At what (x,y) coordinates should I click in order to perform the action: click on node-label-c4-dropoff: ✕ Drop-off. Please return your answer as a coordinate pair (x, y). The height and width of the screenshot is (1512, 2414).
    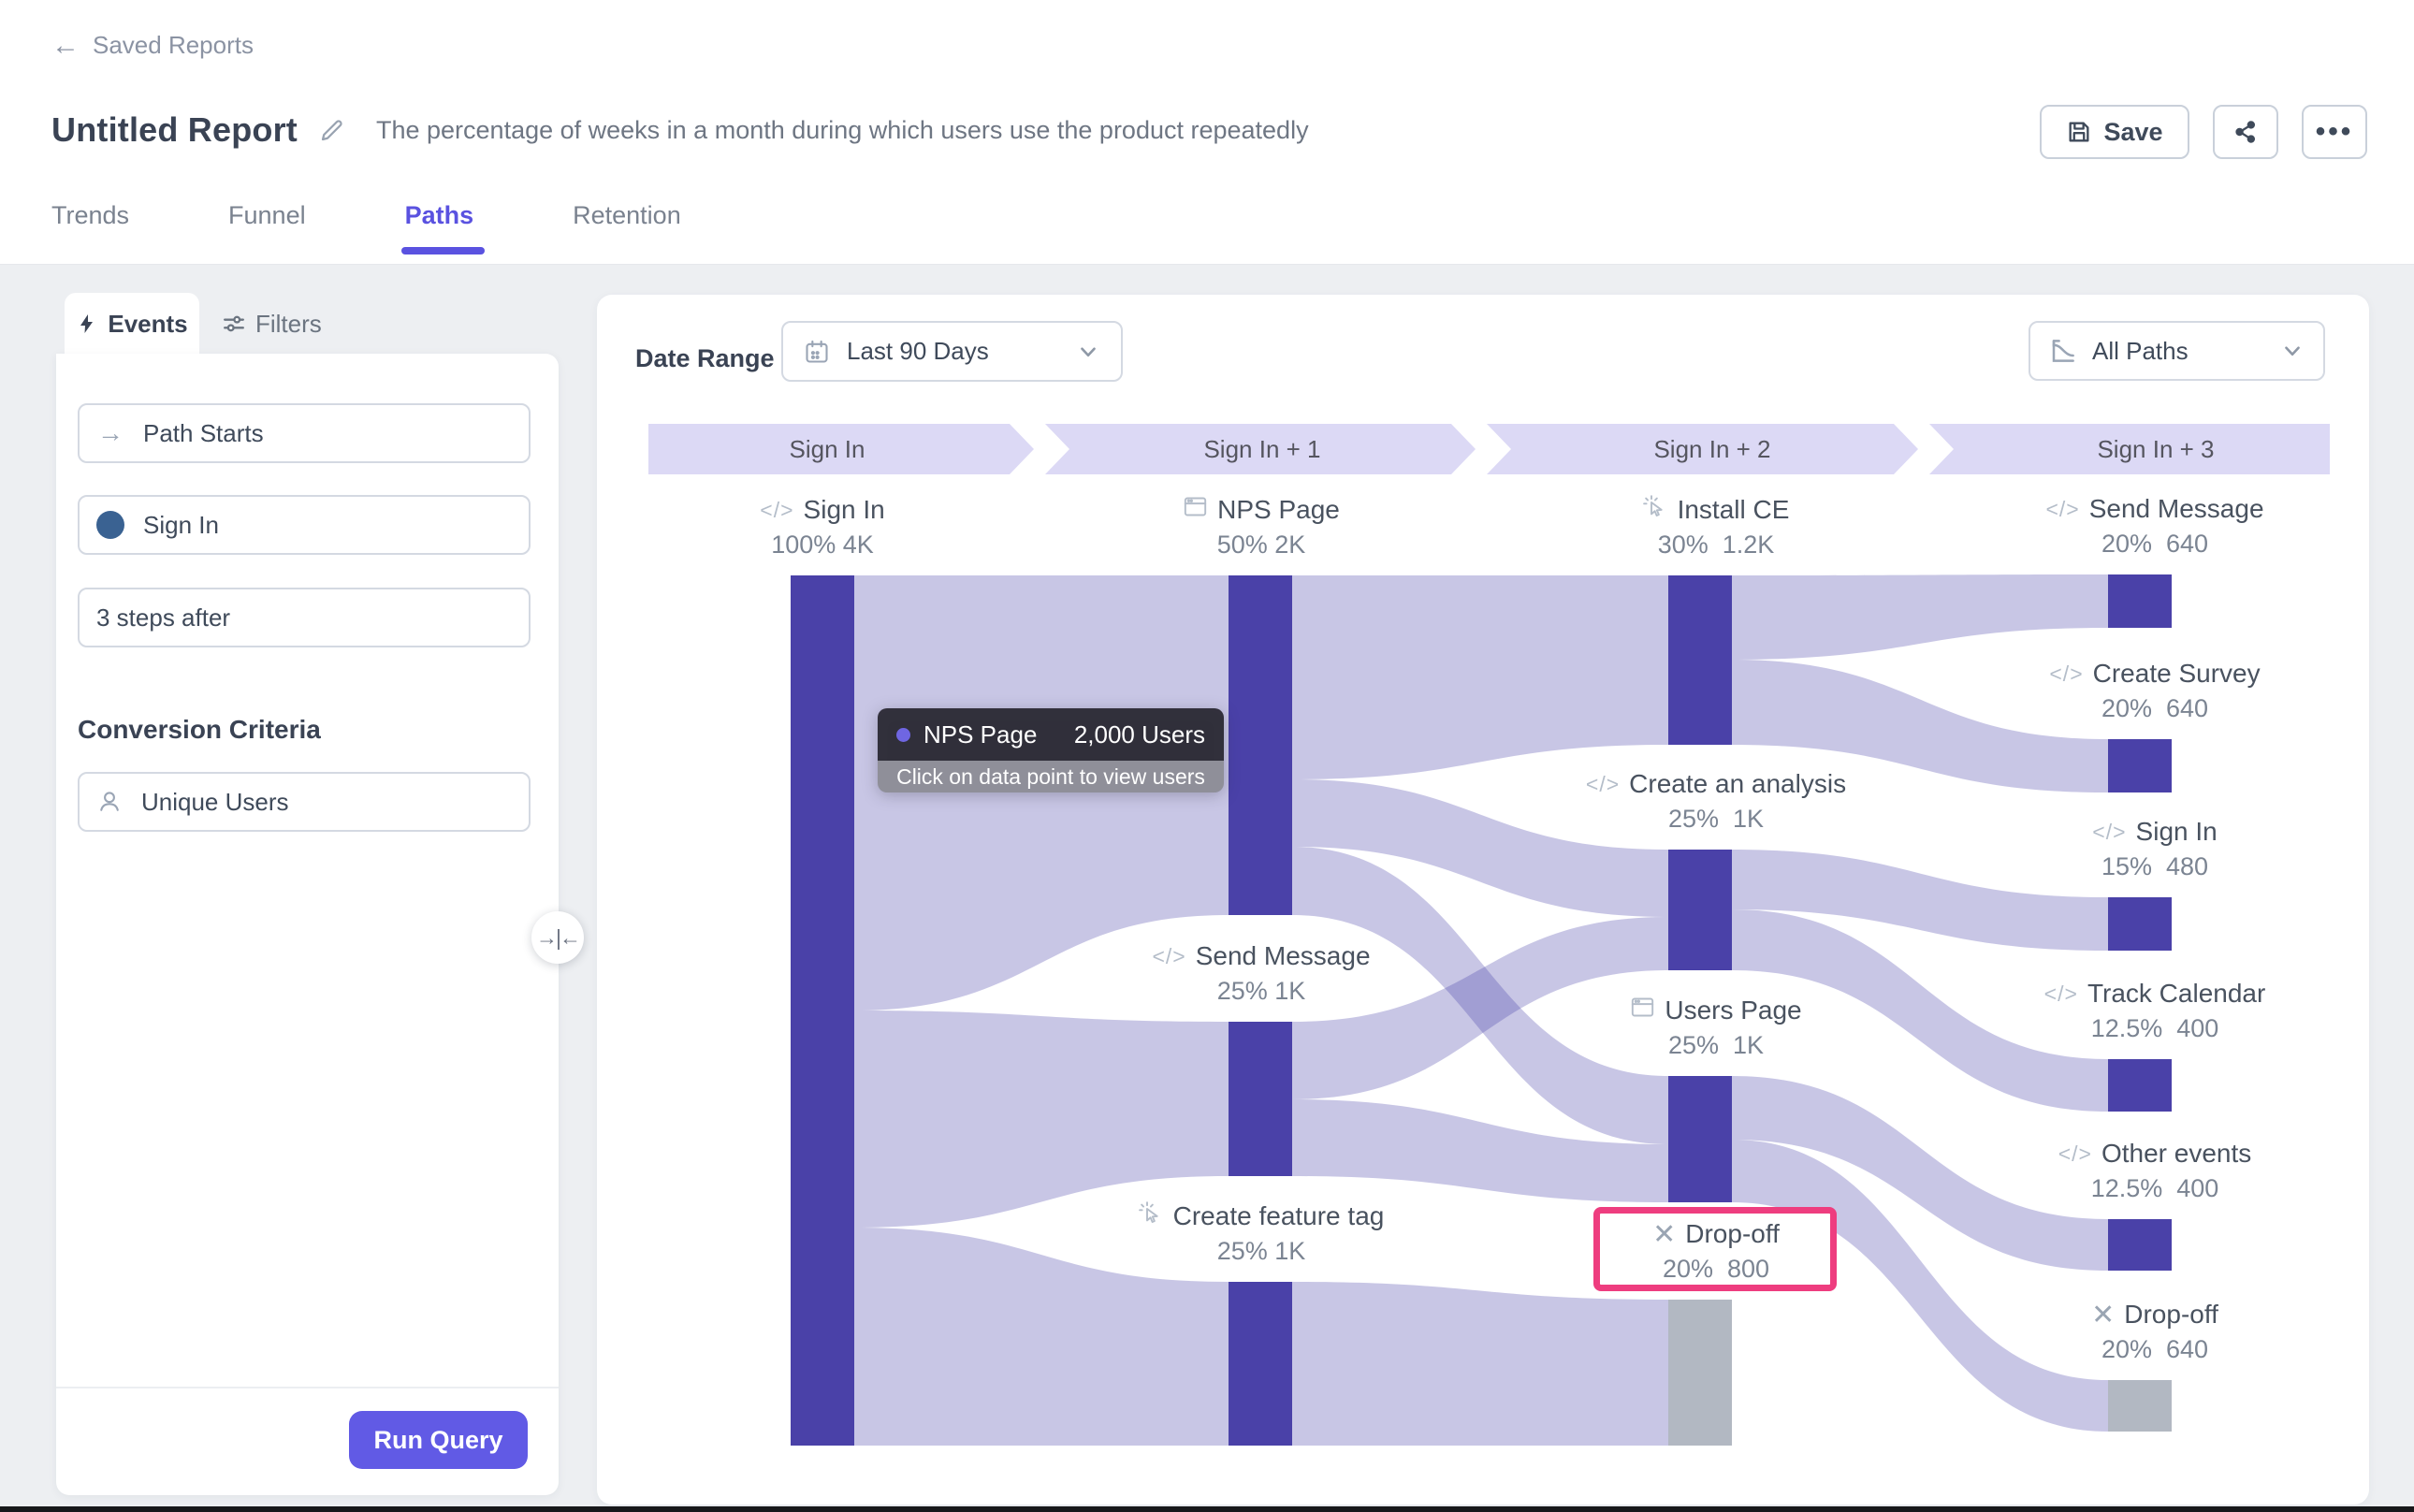
    Looking at the image, I should click on (2155, 1315).